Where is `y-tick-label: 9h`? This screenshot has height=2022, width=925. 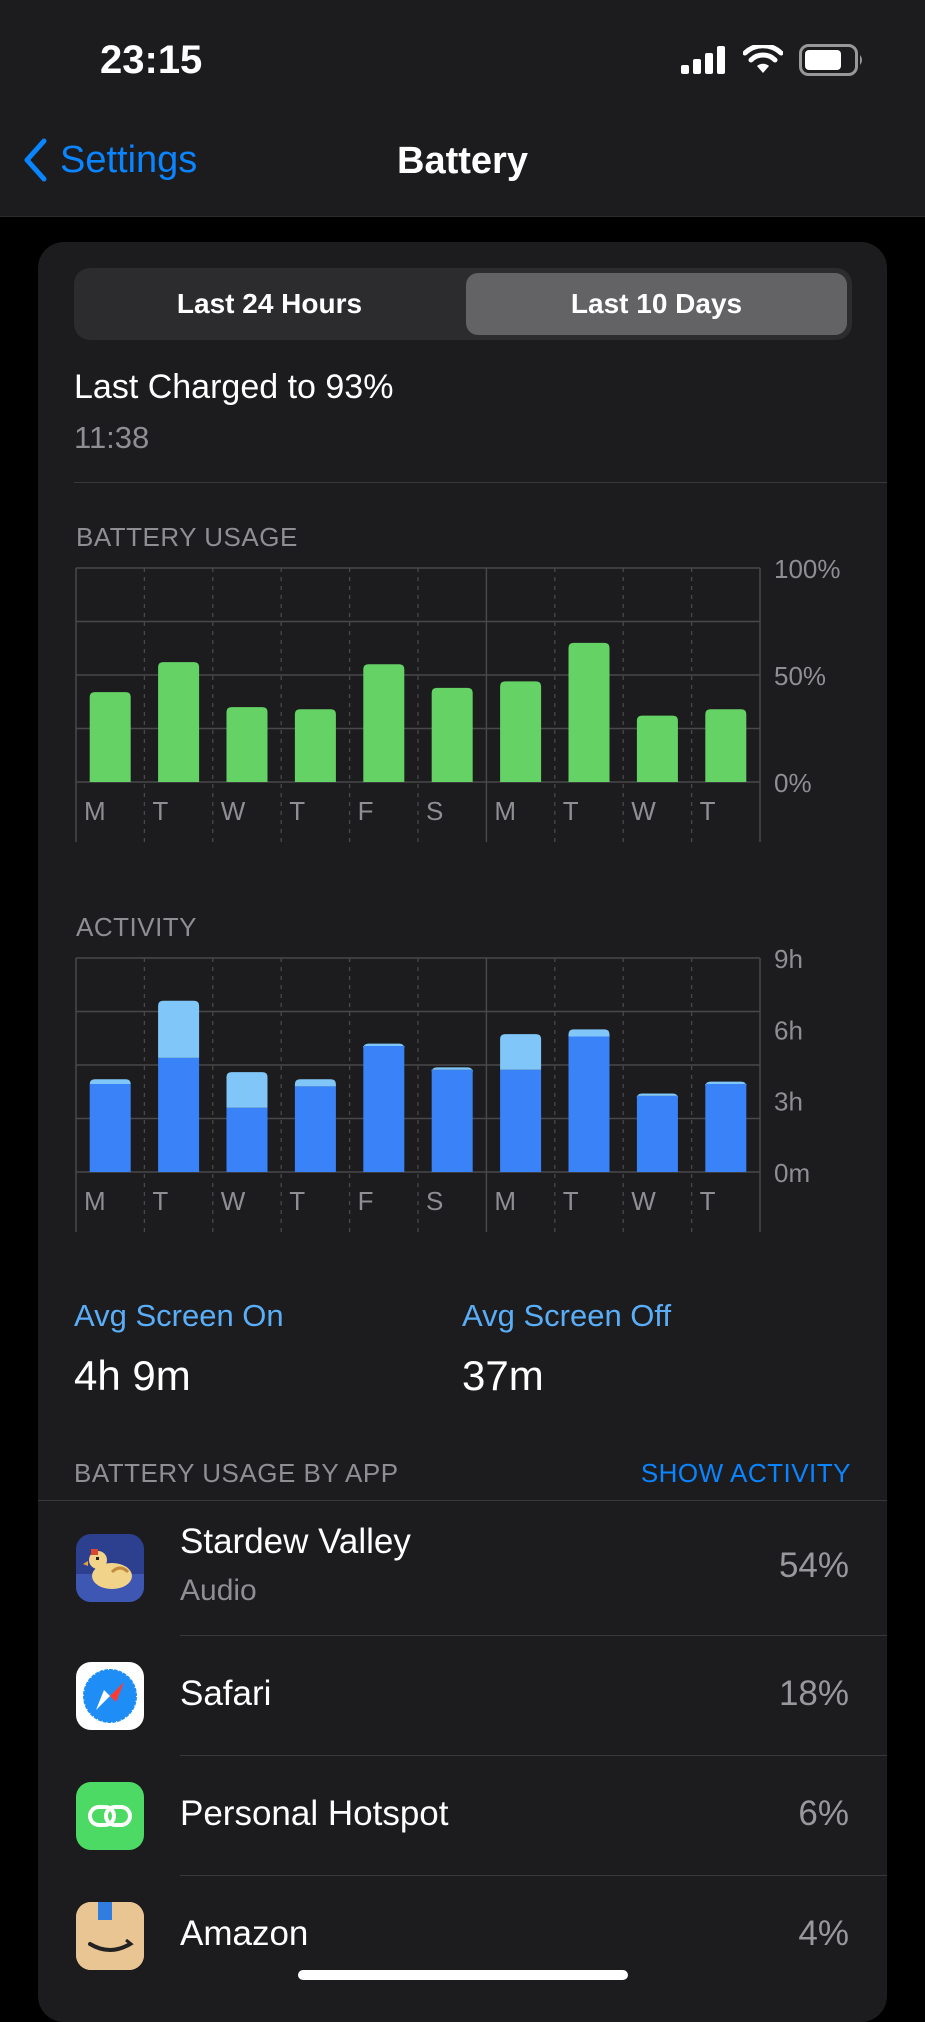 y-tick-label: 9h is located at coordinates (788, 959).